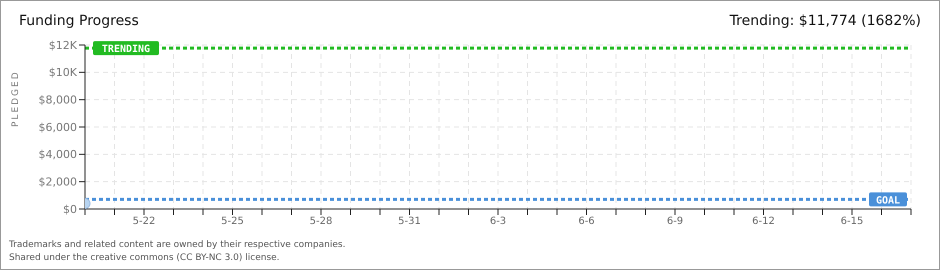  Describe the element at coordinates (63, 45) in the screenshot. I see `y-tick-label: $12K` at that location.